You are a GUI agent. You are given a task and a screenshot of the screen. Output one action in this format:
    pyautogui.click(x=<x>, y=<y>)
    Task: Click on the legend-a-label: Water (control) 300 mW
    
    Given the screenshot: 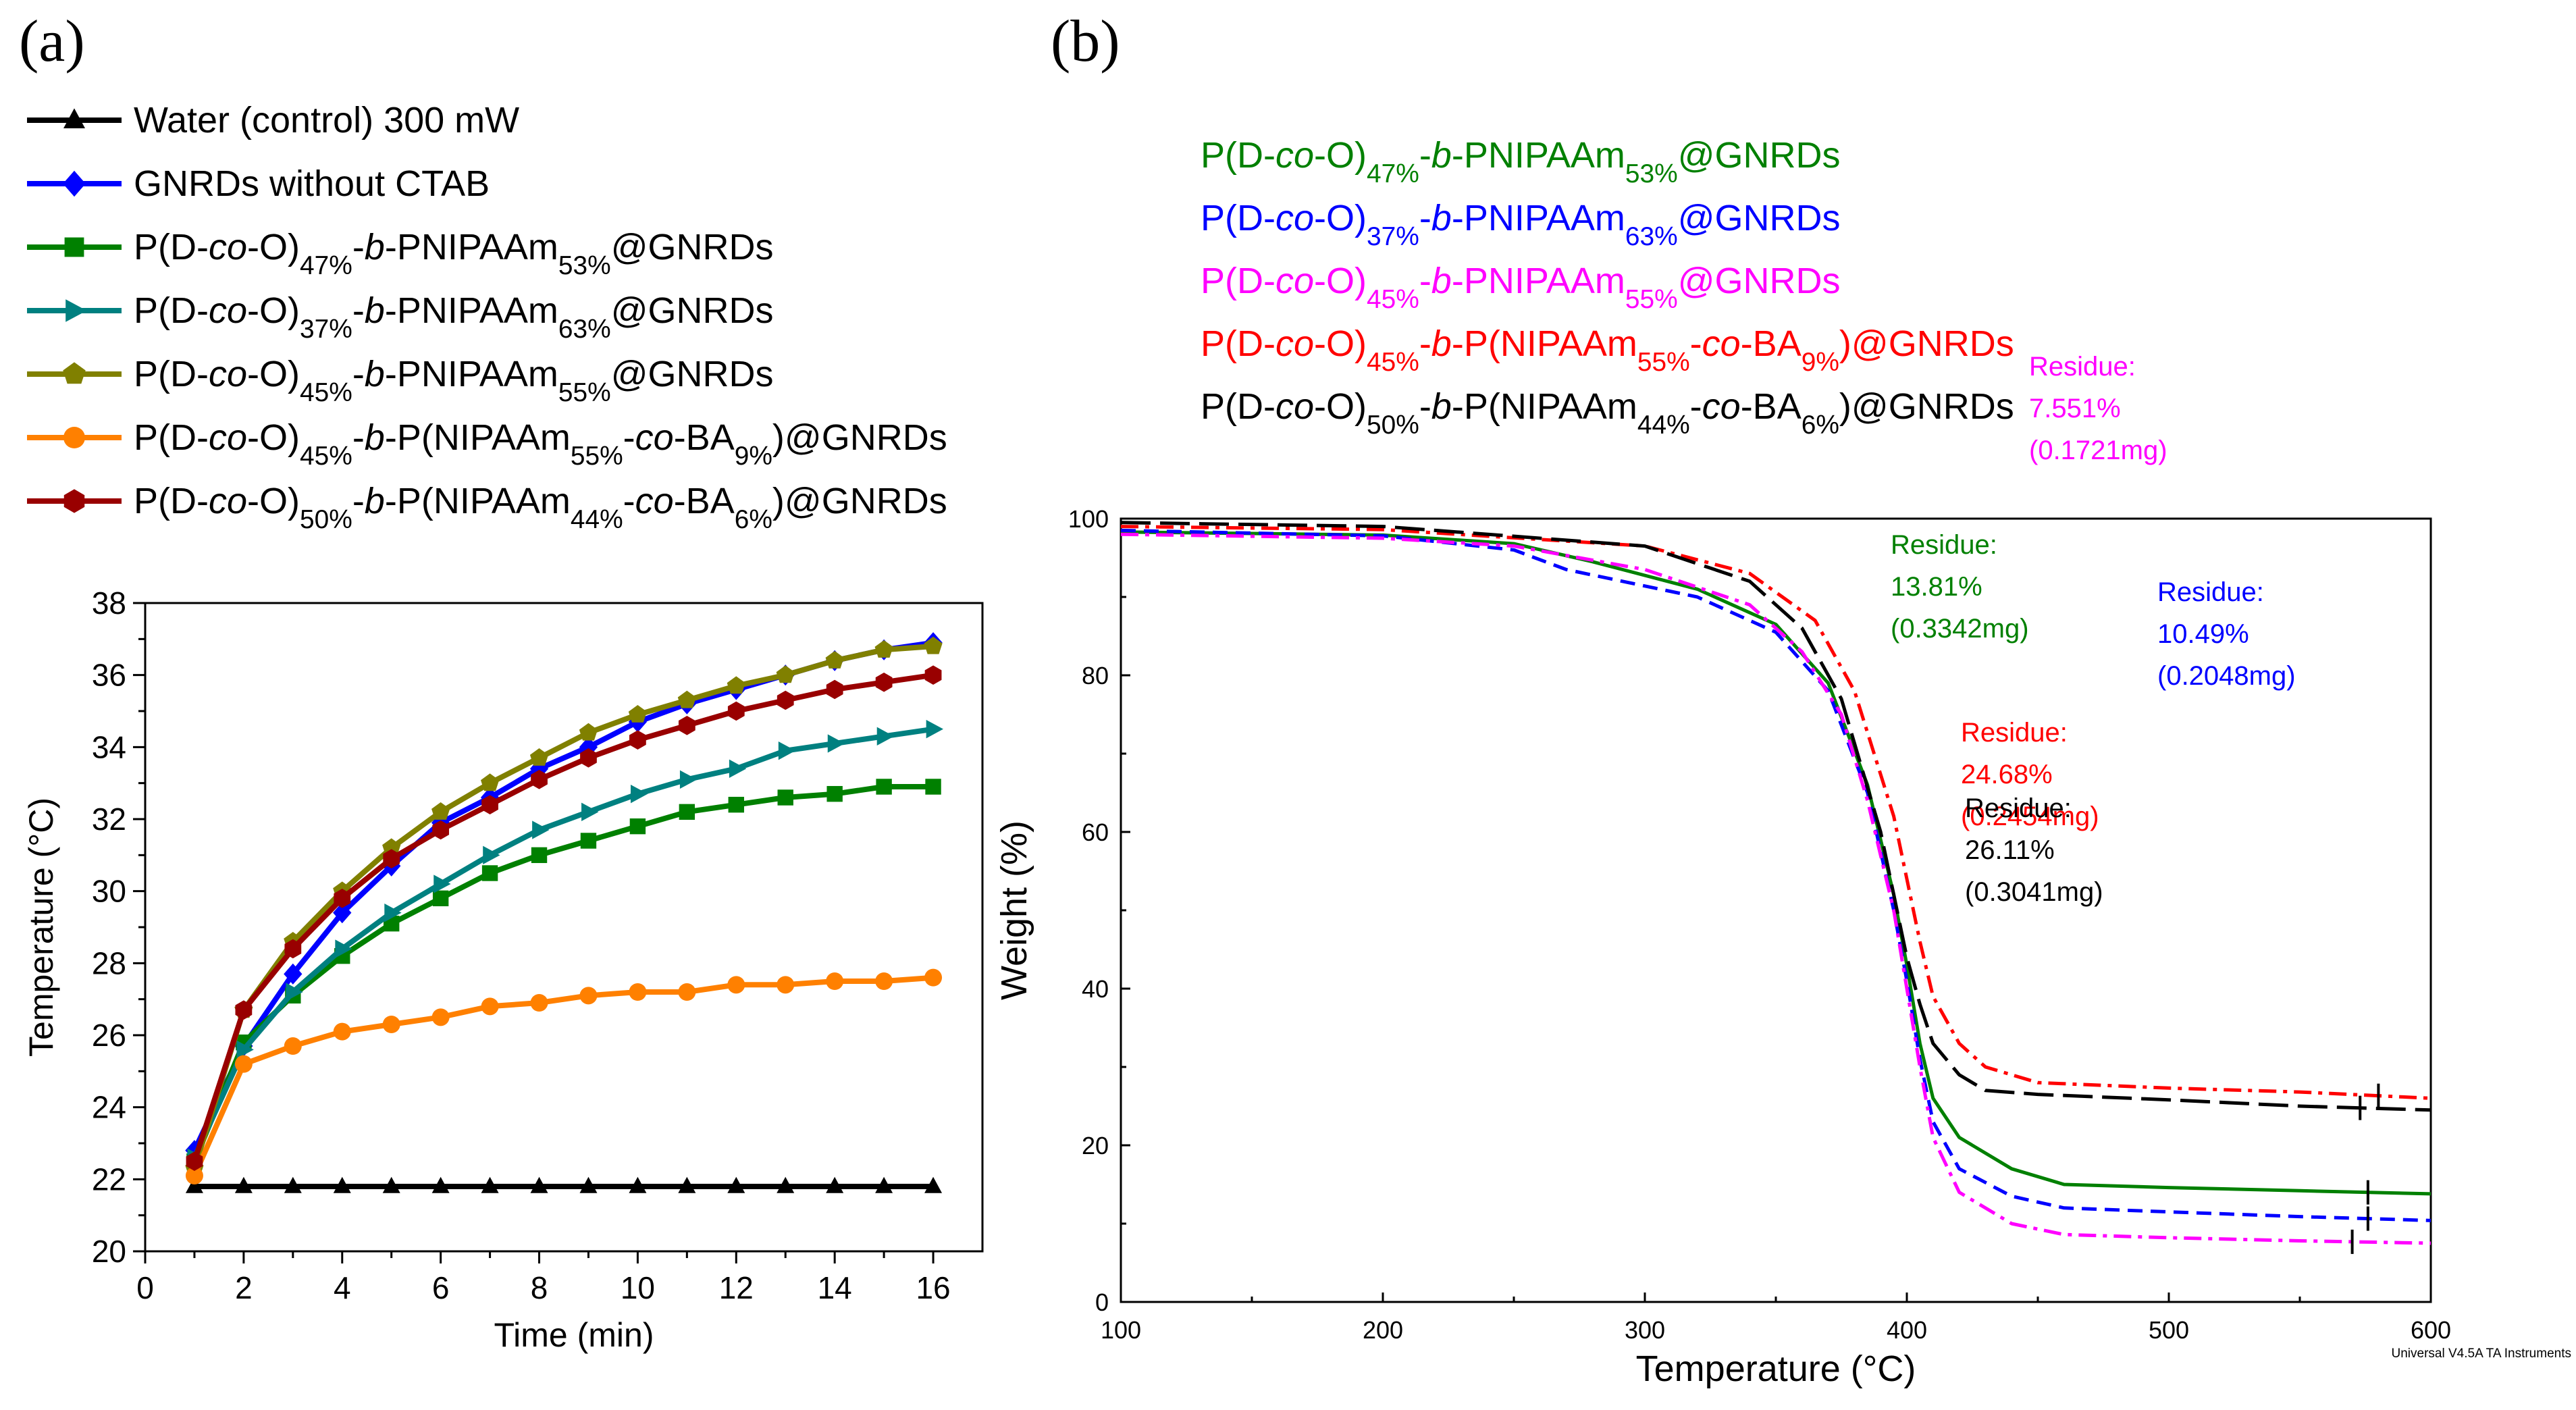 What is the action you would take?
    pyautogui.click(x=327, y=120)
    